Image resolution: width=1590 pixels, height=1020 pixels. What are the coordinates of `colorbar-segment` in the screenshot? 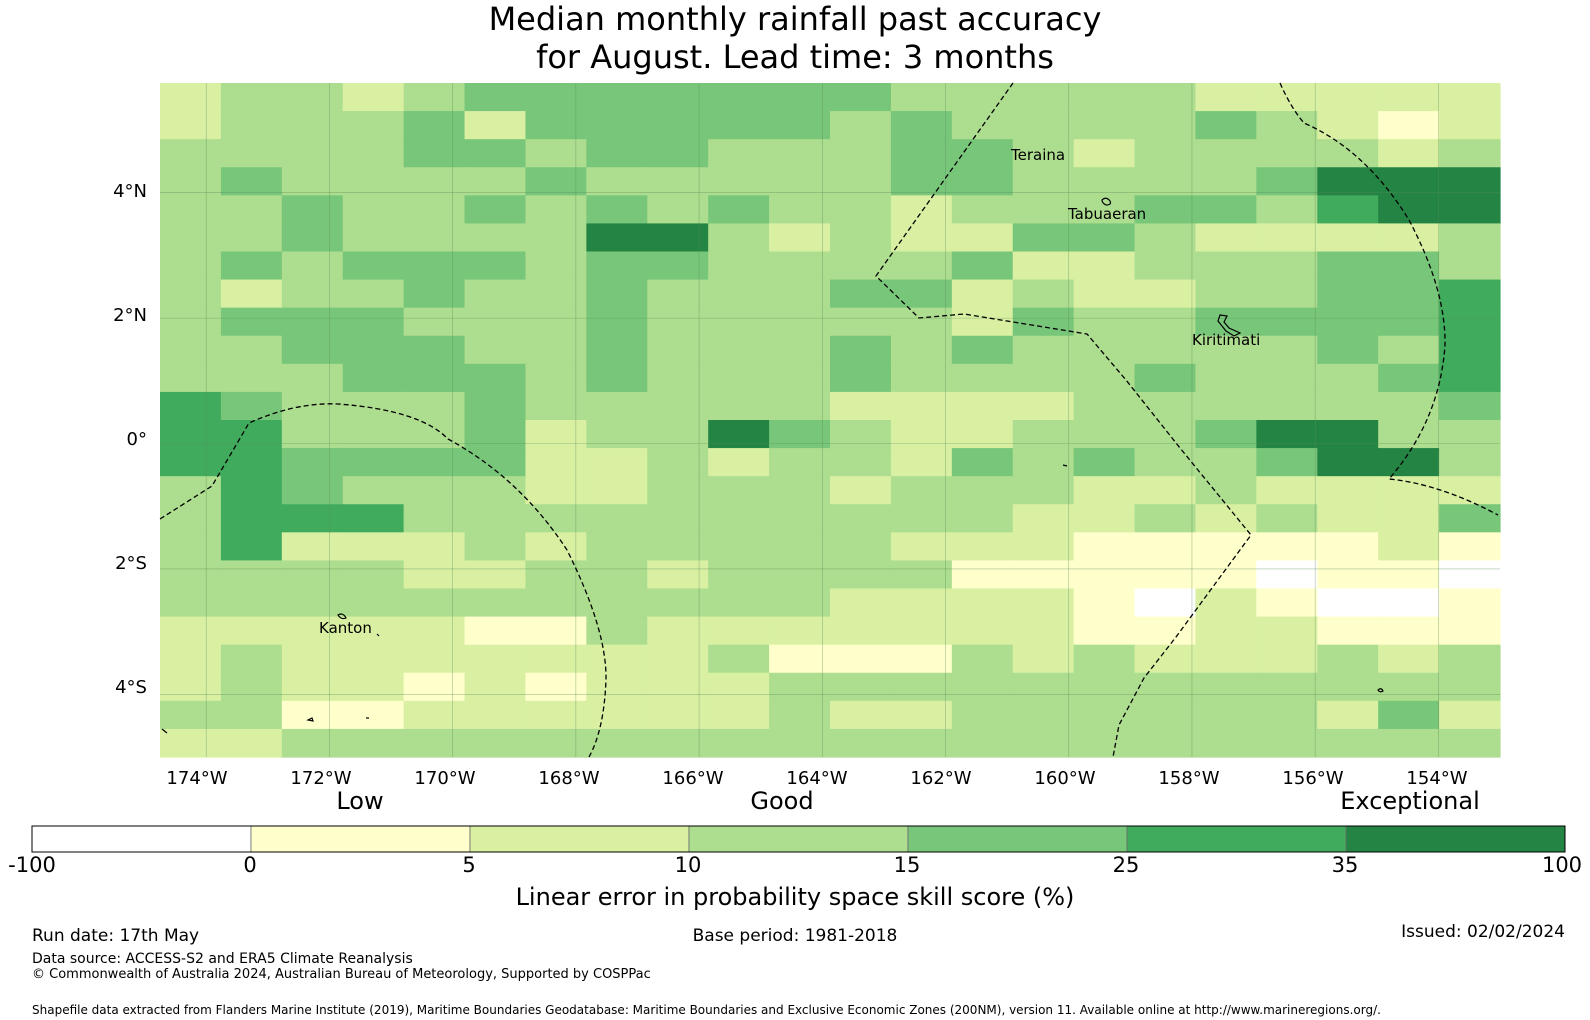 It's located at (579, 839).